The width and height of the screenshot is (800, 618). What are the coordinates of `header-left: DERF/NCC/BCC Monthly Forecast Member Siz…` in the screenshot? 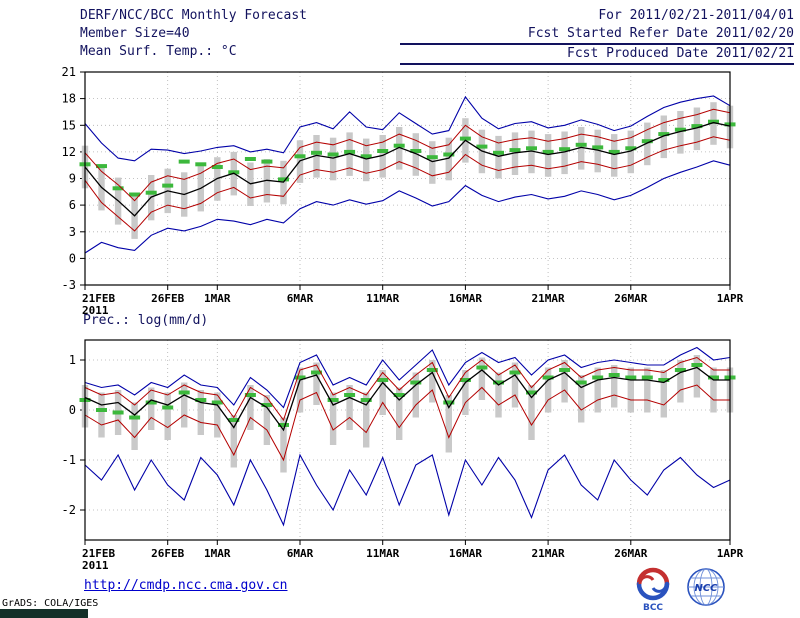 It's located at (193, 36).